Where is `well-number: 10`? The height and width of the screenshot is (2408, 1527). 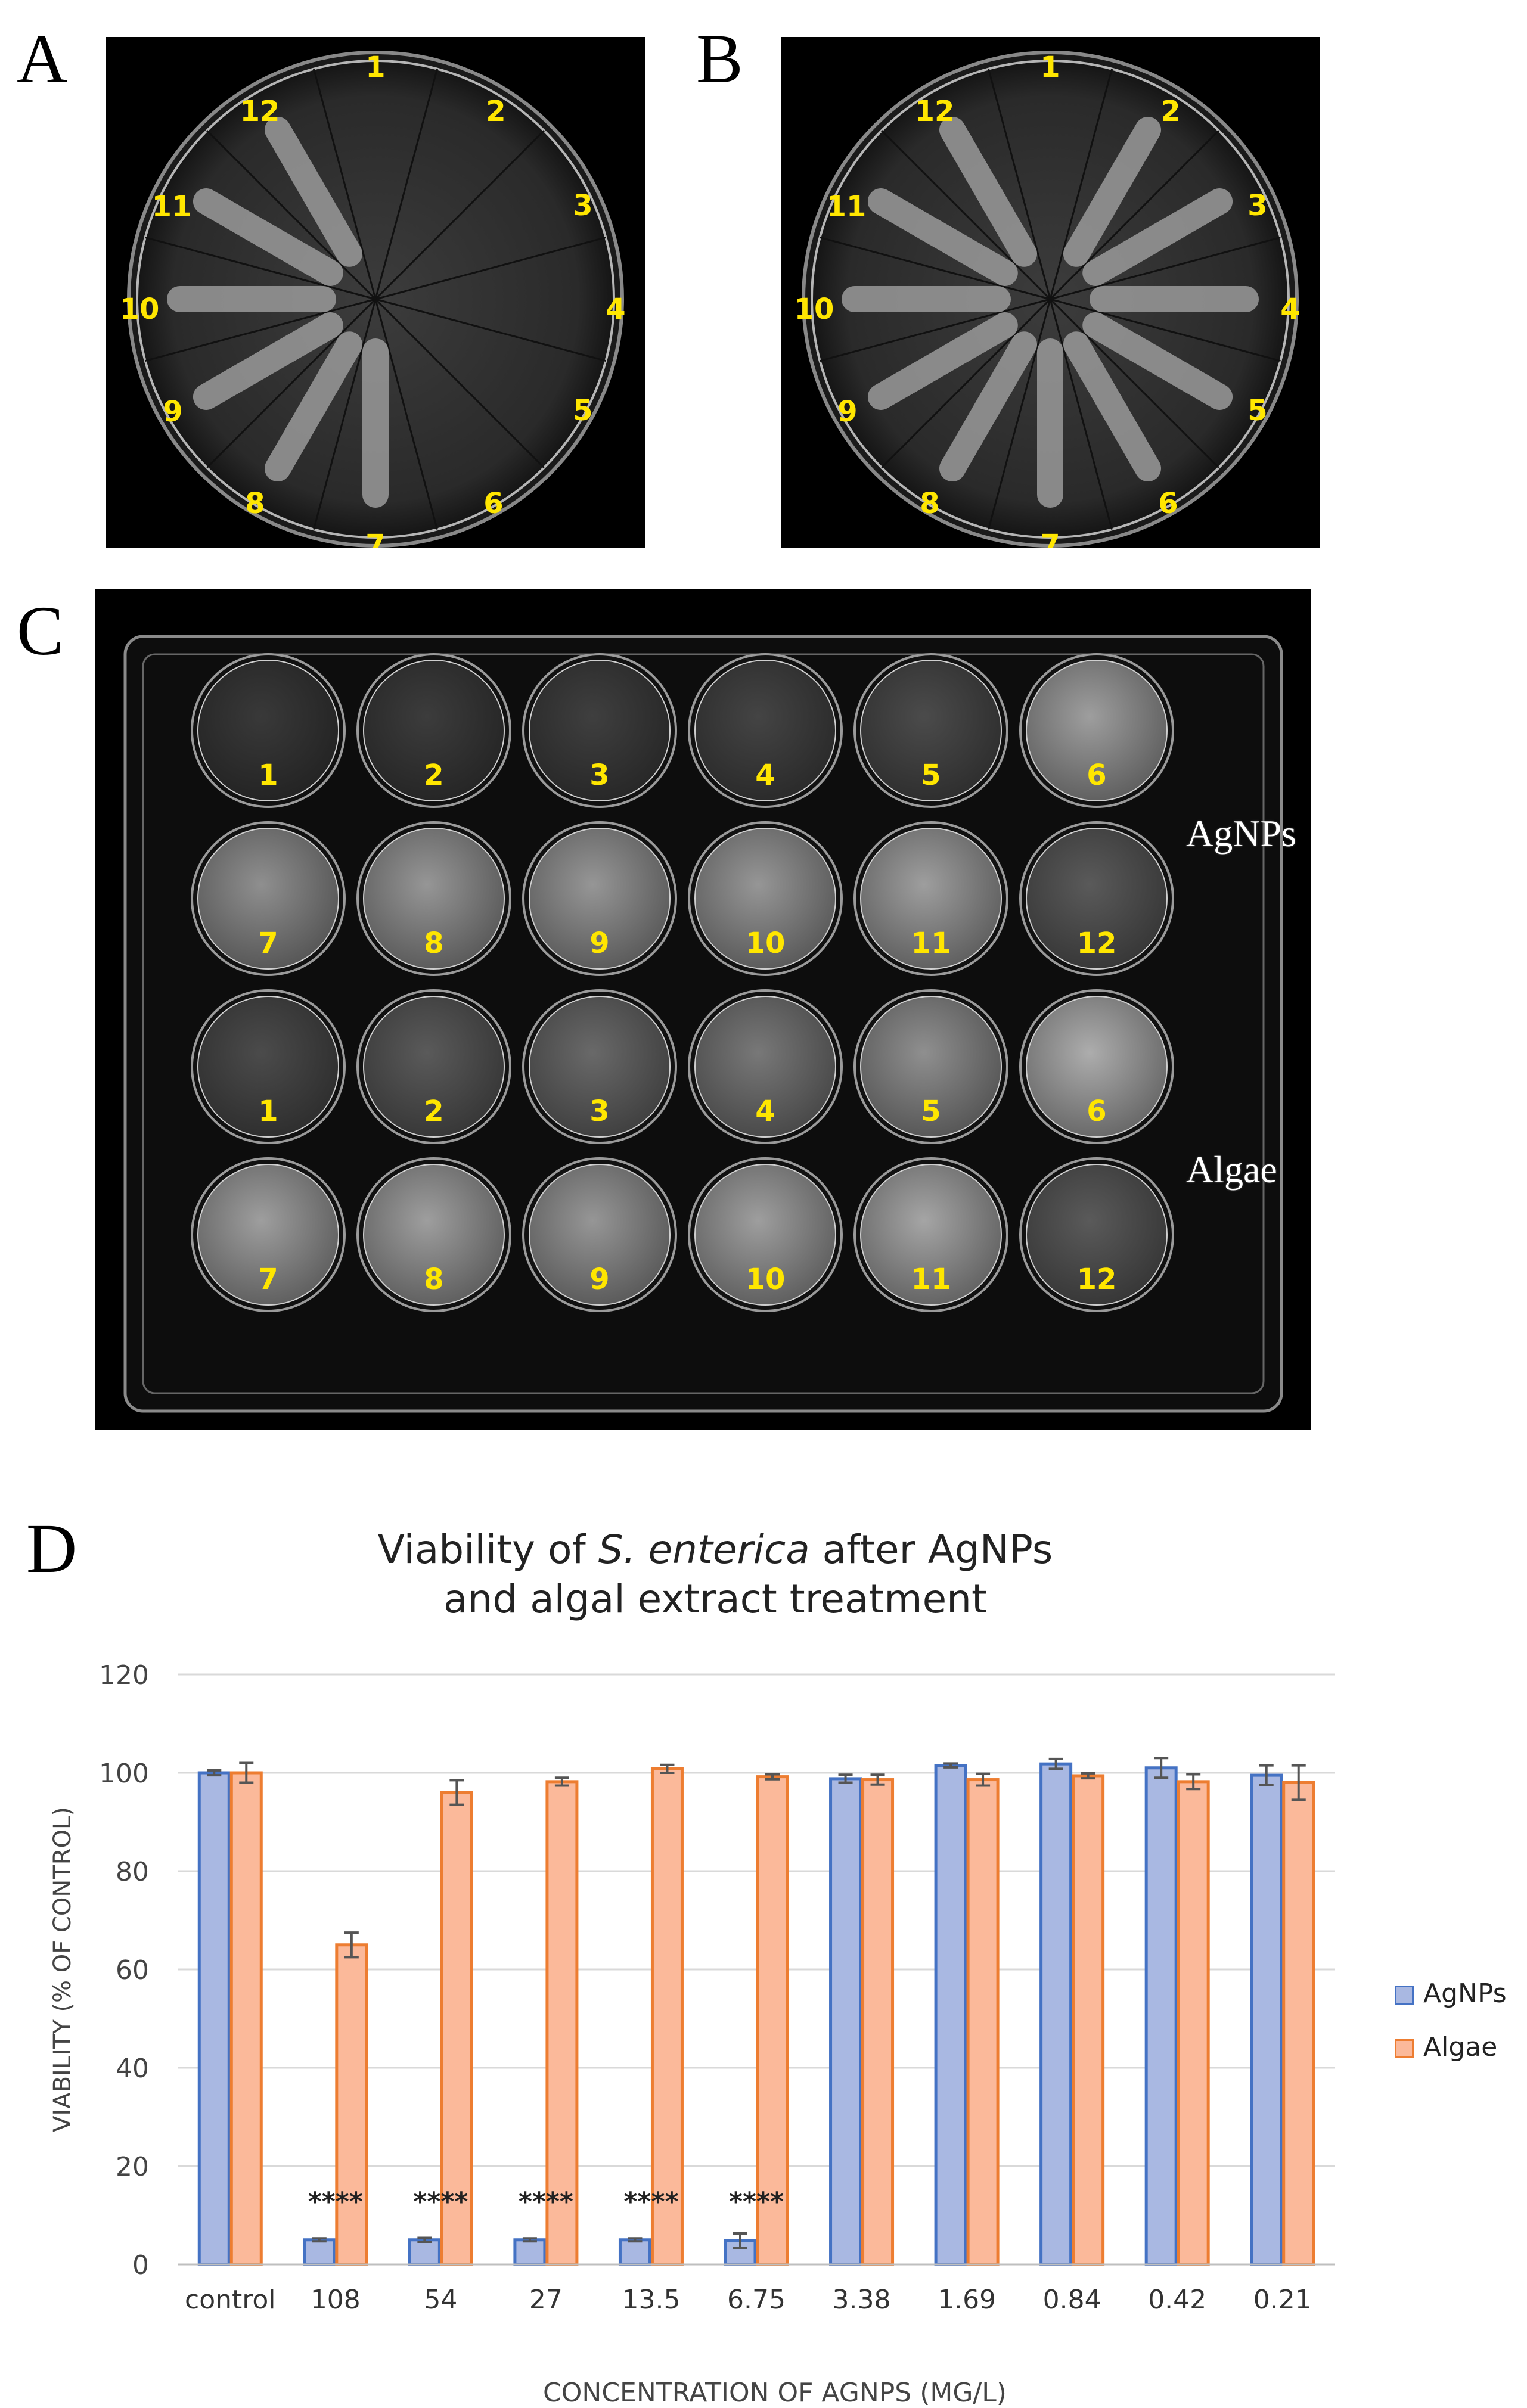 well-number: 10 is located at coordinates (766, 1279).